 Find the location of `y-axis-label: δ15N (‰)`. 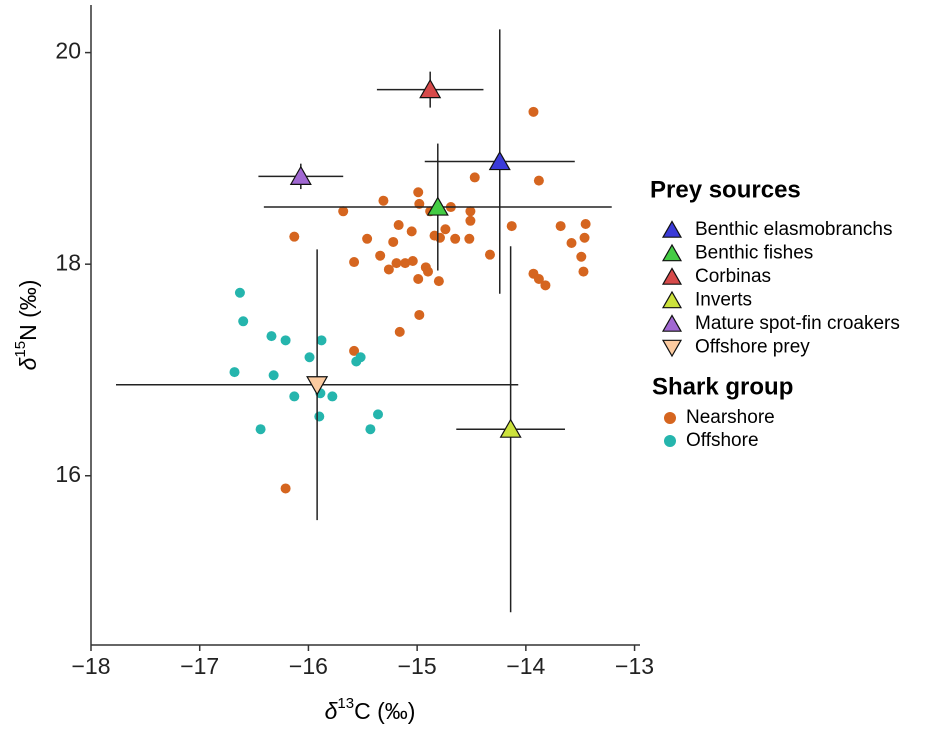

y-axis-label: δ15N (‰) is located at coordinates (26, 325).